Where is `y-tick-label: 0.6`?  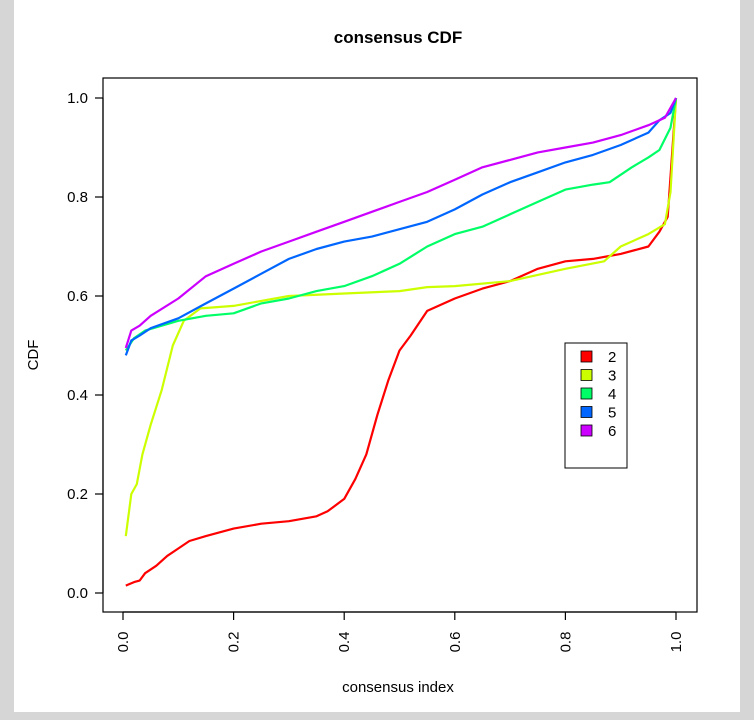
y-tick-label: 0.6 is located at coordinates (77, 296).